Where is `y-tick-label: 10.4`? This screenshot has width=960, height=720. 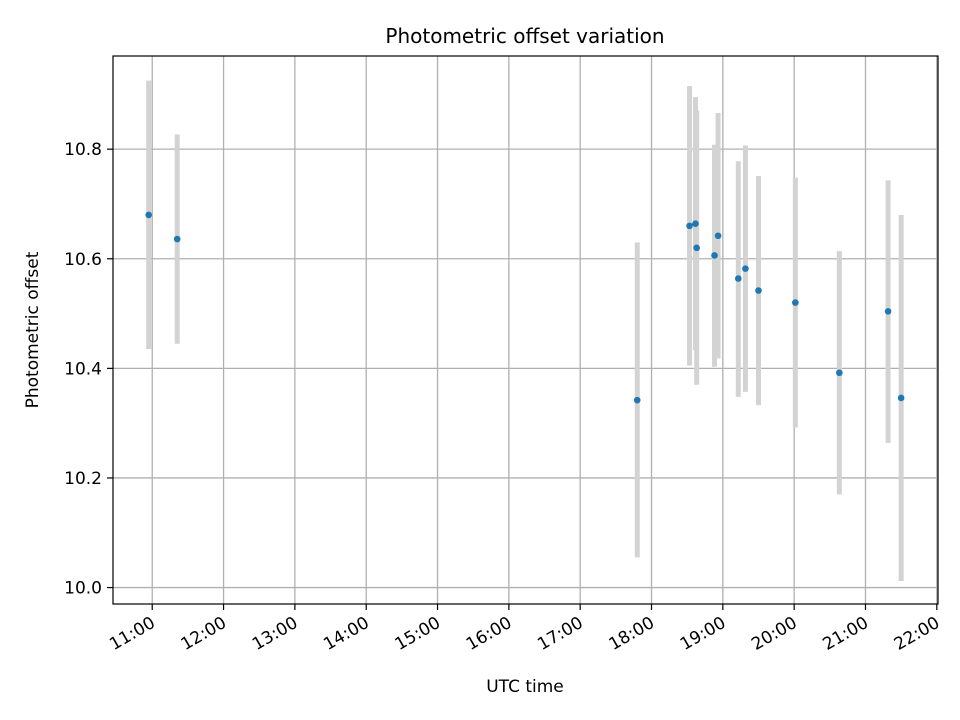
y-tick-label: 10.4 is located at coordinates (83, 369).